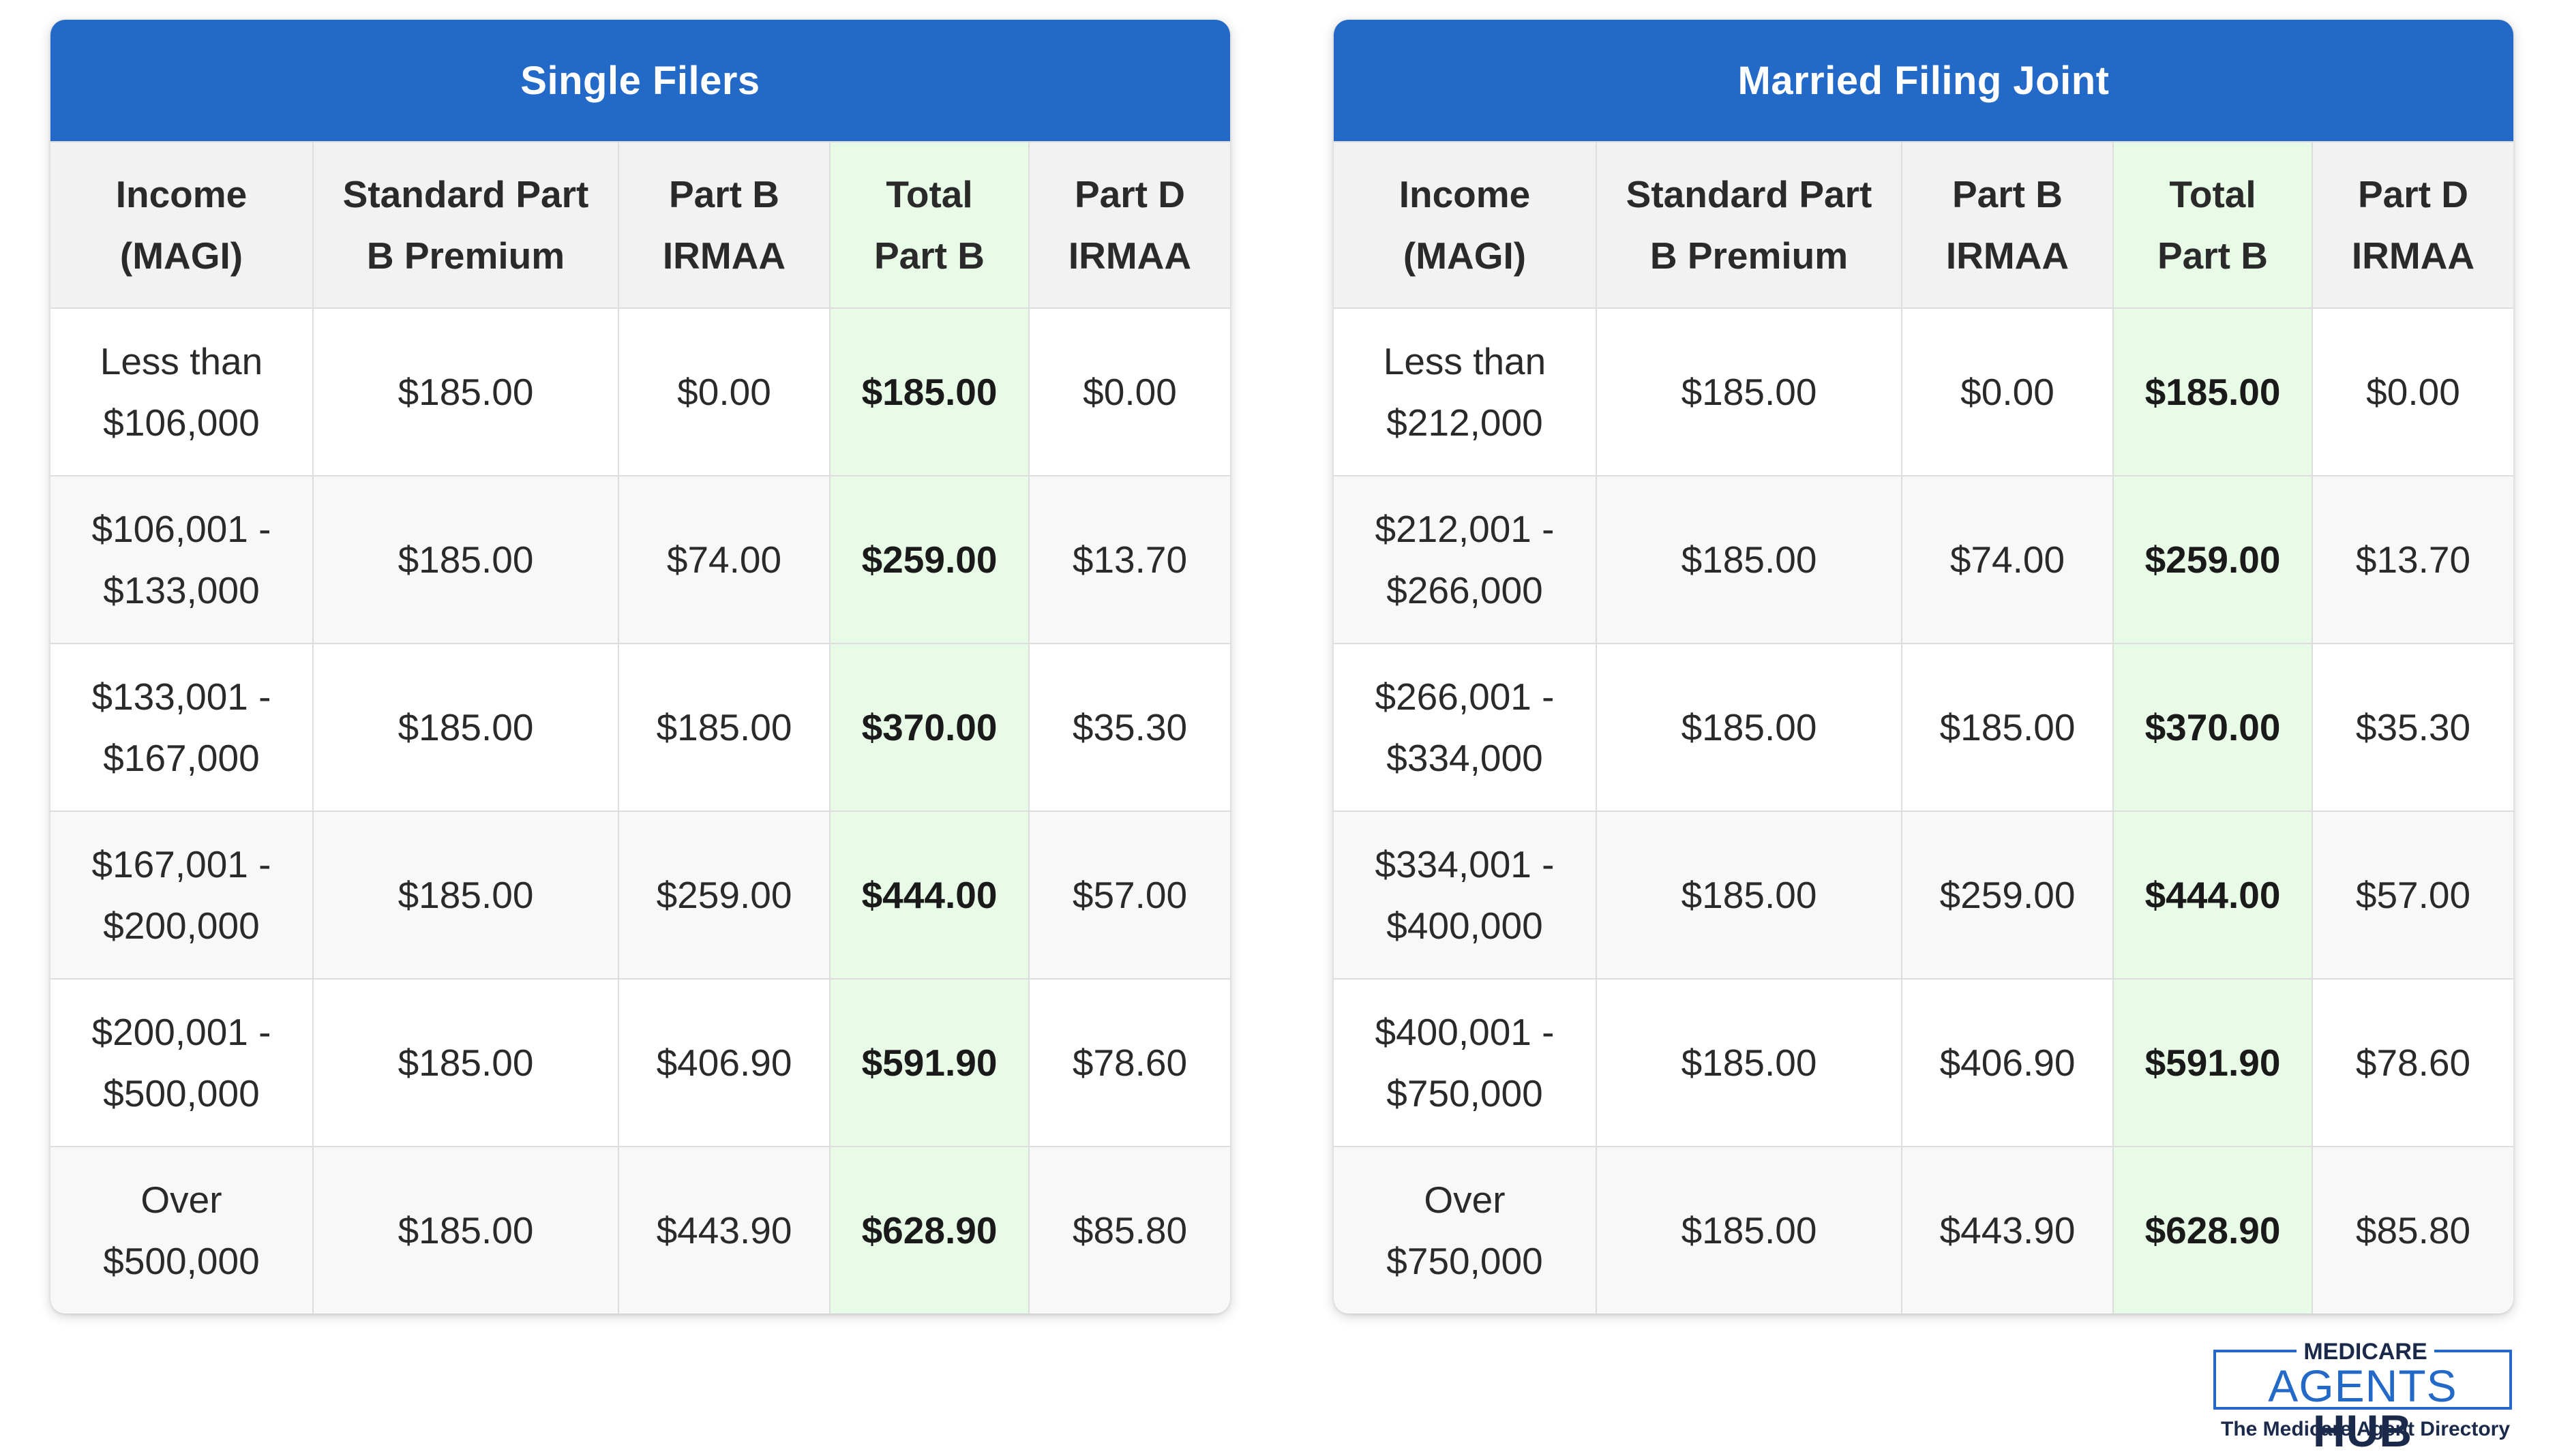 This screenshot has width=2557, height=1456. I want to click on income-cell: $167,001 - $200,000, so click(182, 895).